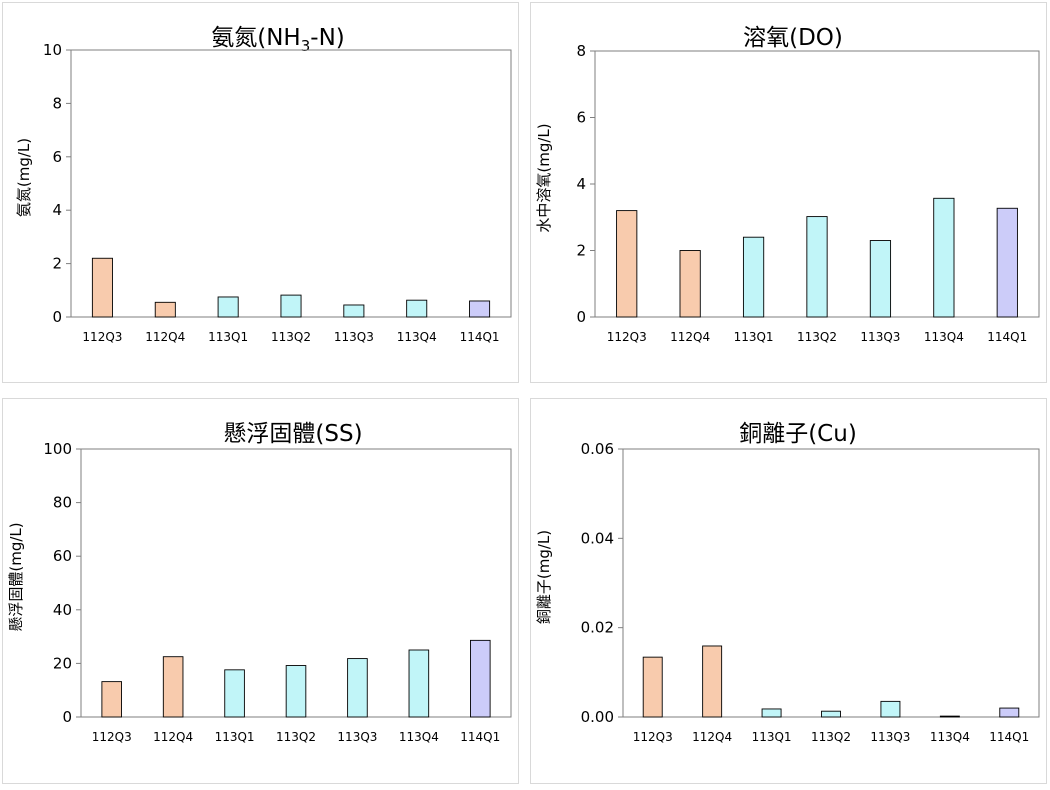 The image size is (1050, 790). What do you see at coordinates (24, 177) in the screenshot?
I see `y-axis-label: 氨氮(mg/L)` at bounding box center [24, 177].